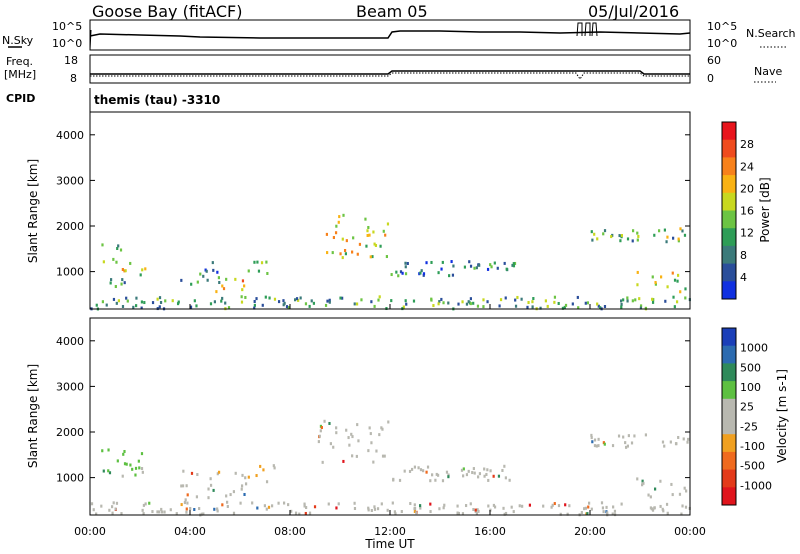 Image resolution: width=800 pixels, height=554 pixels. Describe the element at coordinates (765, 209) in the screenshot. I see `power-cbar-label: Power [dB]` at that location.